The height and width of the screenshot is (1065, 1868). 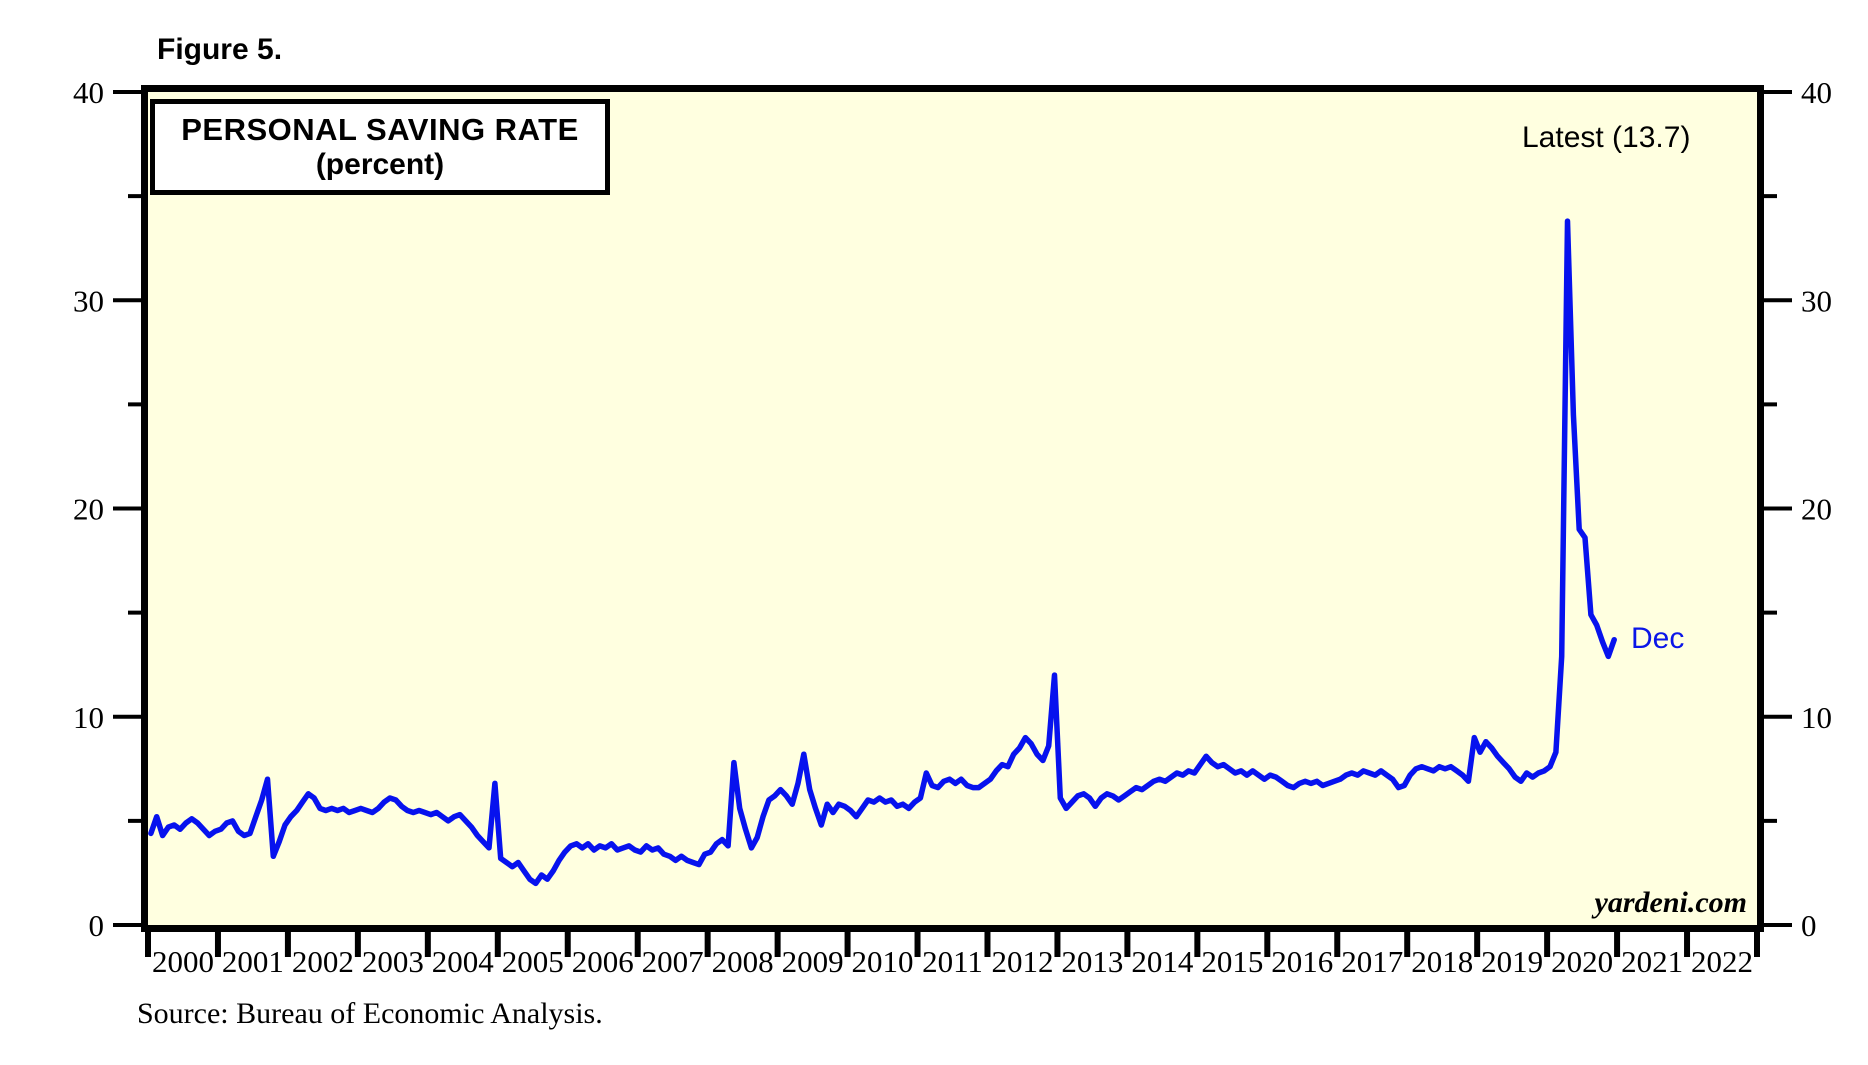 I want to click on y-axis-label-left: 0, so click(x=97, y=925).